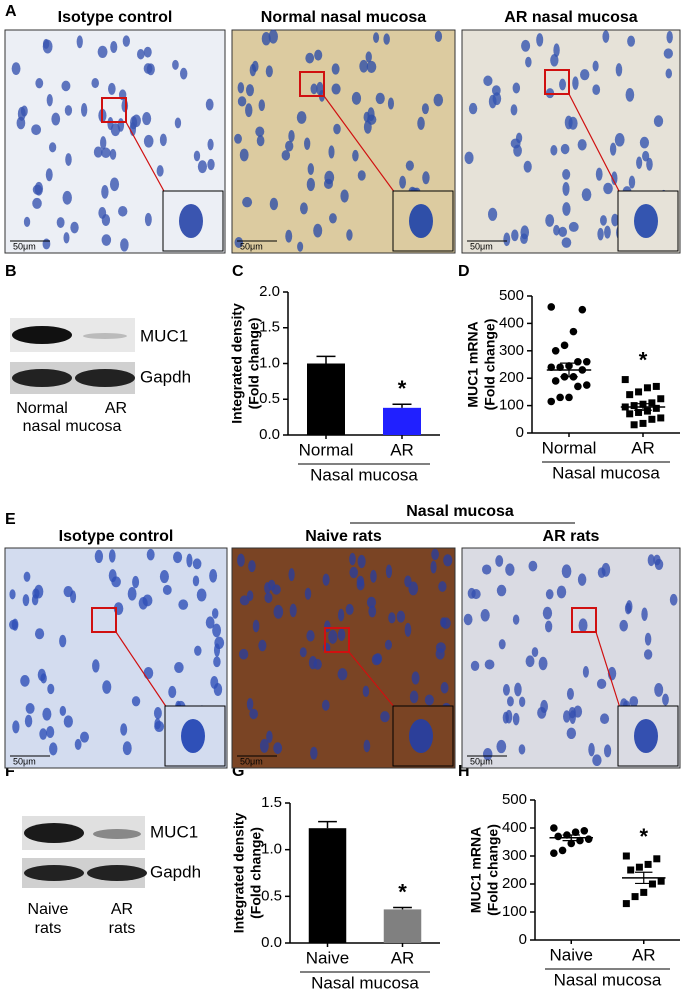 This screenshot has width=685, height=995. I want to click on y-axis-label: MUC1 mRNA, so click(476, 870).